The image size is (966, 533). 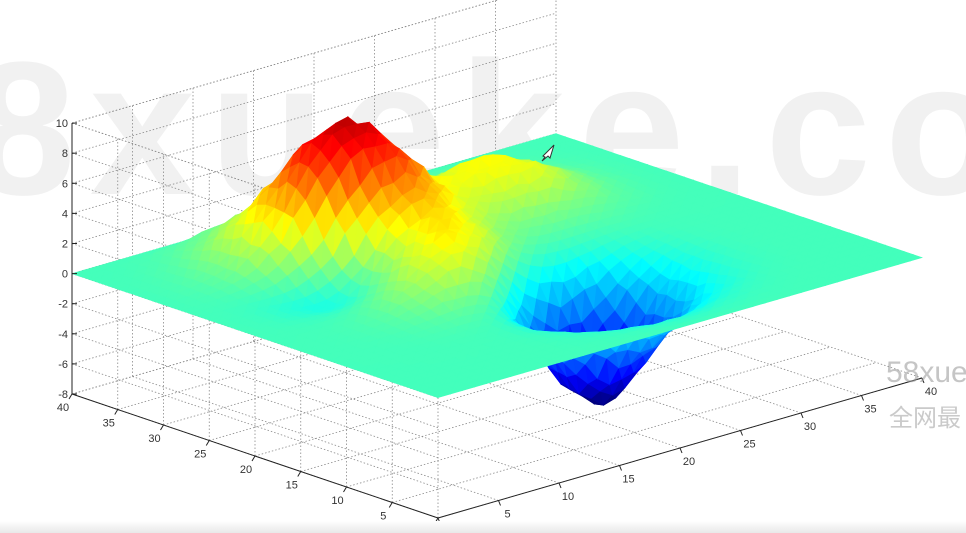 I want to click on y-tick-label: 15, so click(x=292, y=486).